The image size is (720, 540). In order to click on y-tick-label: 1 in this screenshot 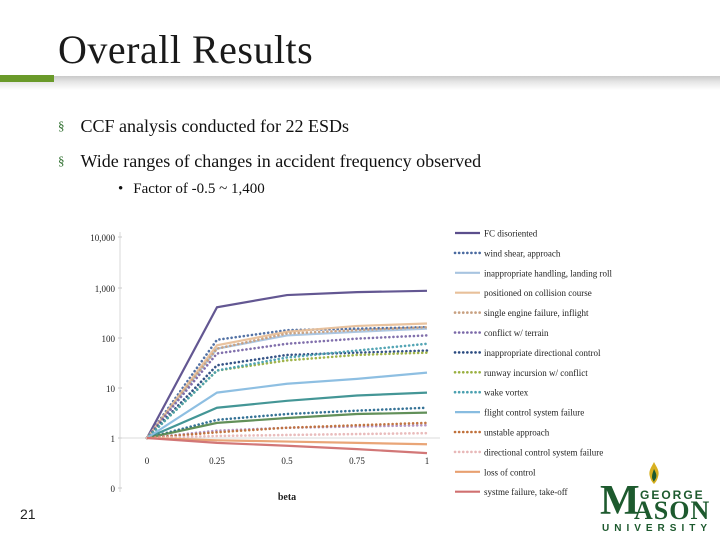, I will do `click(113, 439)`.